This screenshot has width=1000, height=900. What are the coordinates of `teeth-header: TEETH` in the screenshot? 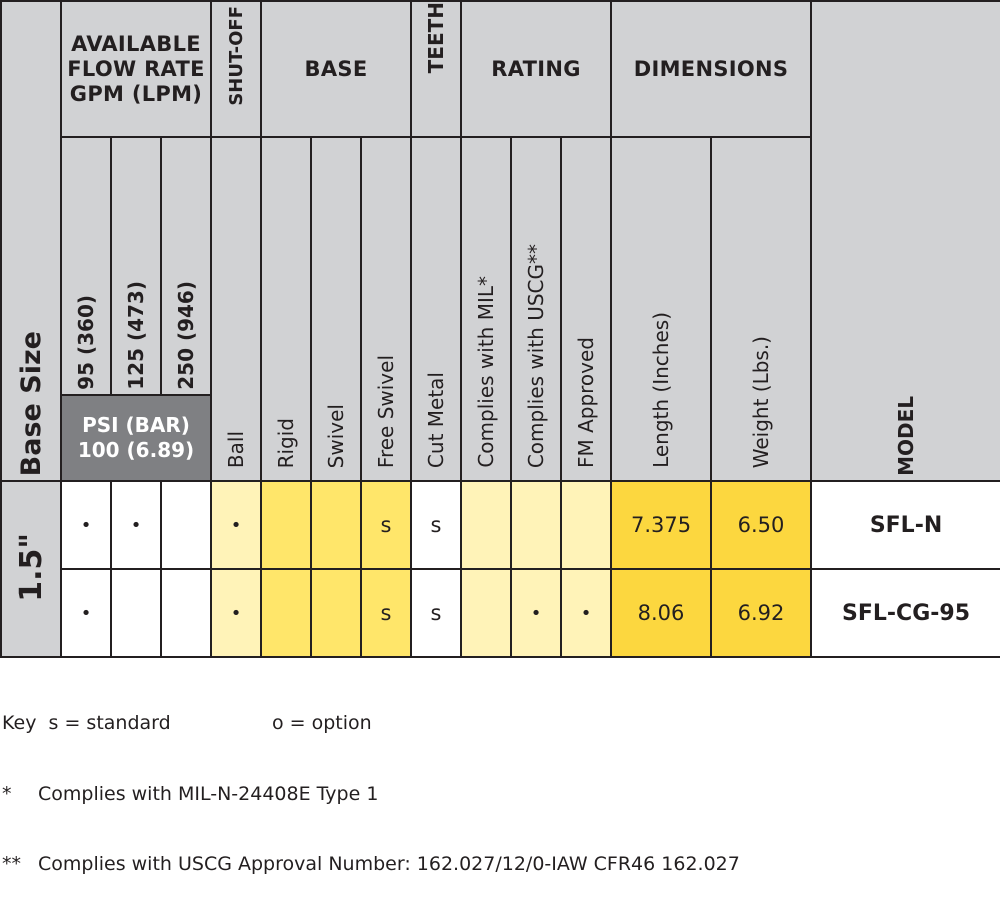 It's located at (436, 69).